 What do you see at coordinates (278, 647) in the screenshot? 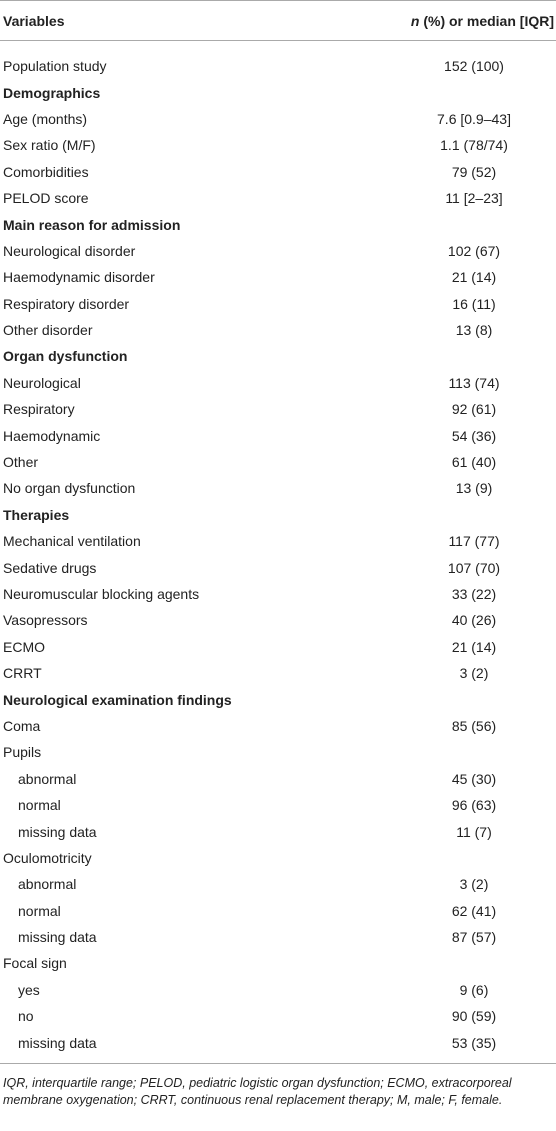
I see `table-row: ECMO 21 (14)` at bounding box center [278, 647].